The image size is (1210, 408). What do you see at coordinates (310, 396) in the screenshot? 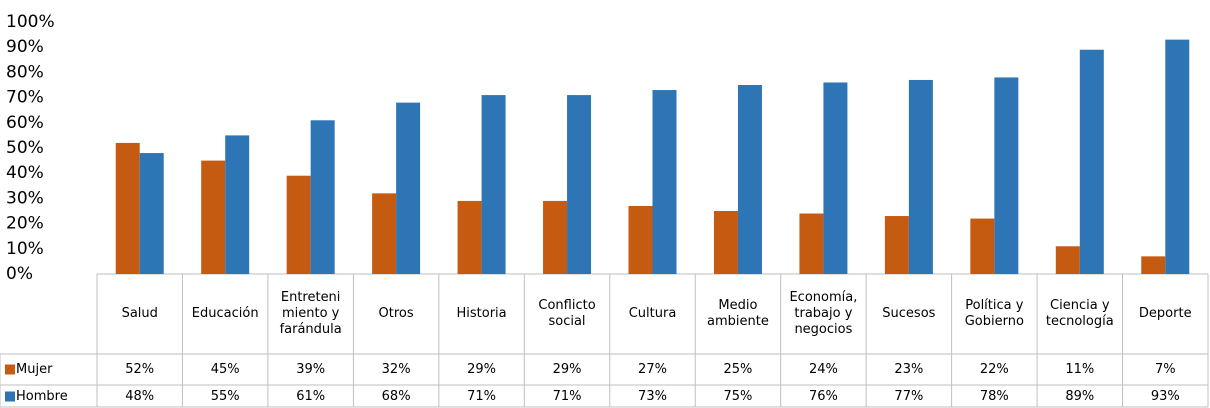
I see `table-value: 61%` at bounding box center [310, 396].